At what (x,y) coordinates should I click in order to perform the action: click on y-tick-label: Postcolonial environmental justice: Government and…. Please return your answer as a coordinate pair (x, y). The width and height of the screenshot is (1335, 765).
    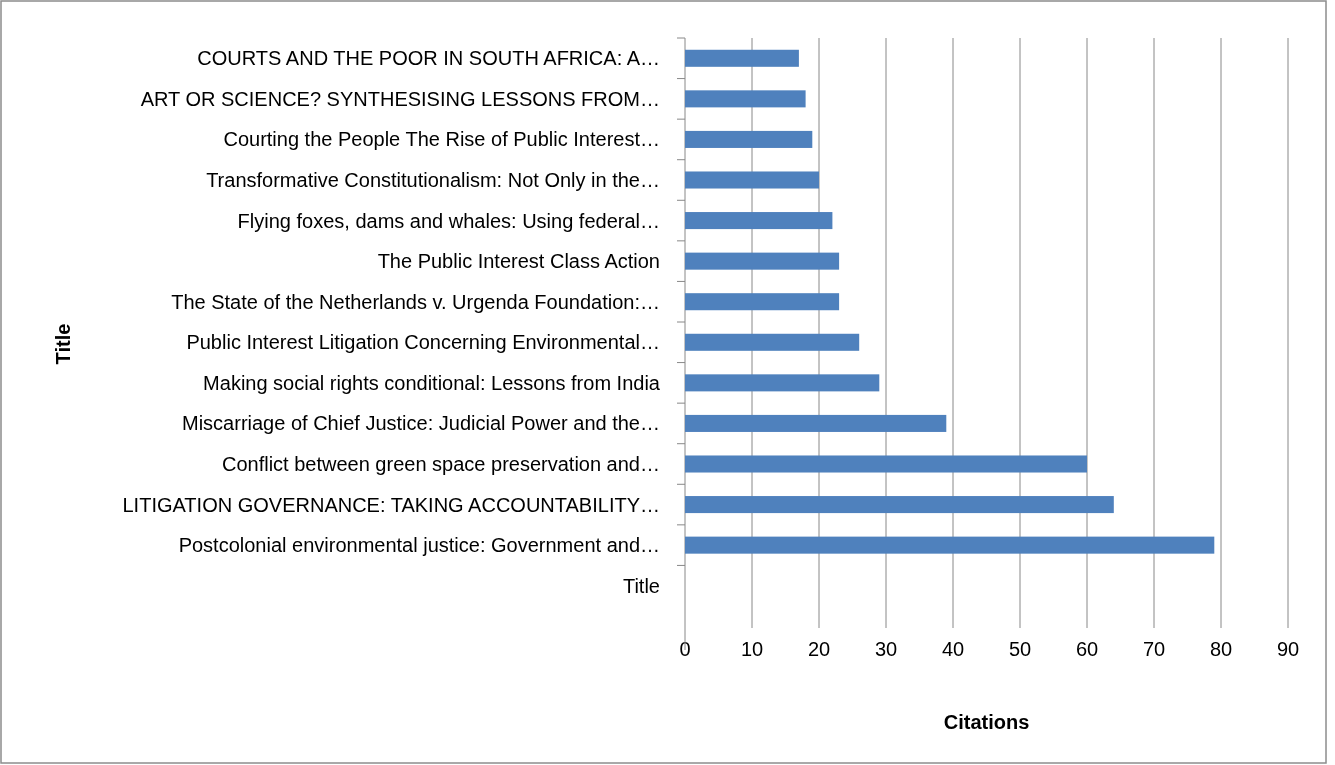
    Looking at the image, I should click on (419, 545).